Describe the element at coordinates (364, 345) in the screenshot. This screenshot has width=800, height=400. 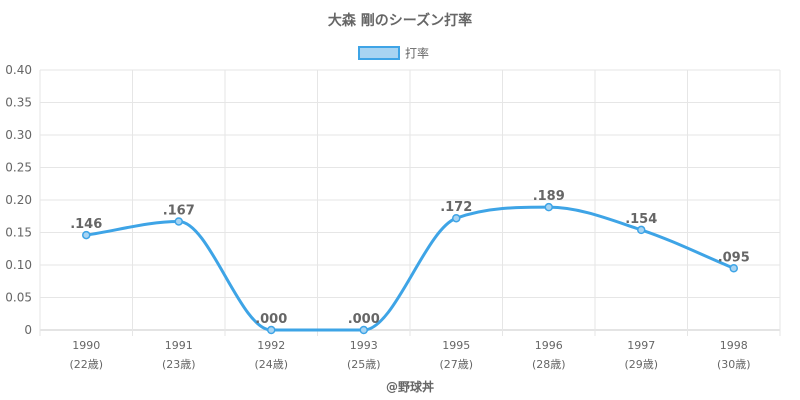
I see `x-tick-label-year: 1993` at that location.